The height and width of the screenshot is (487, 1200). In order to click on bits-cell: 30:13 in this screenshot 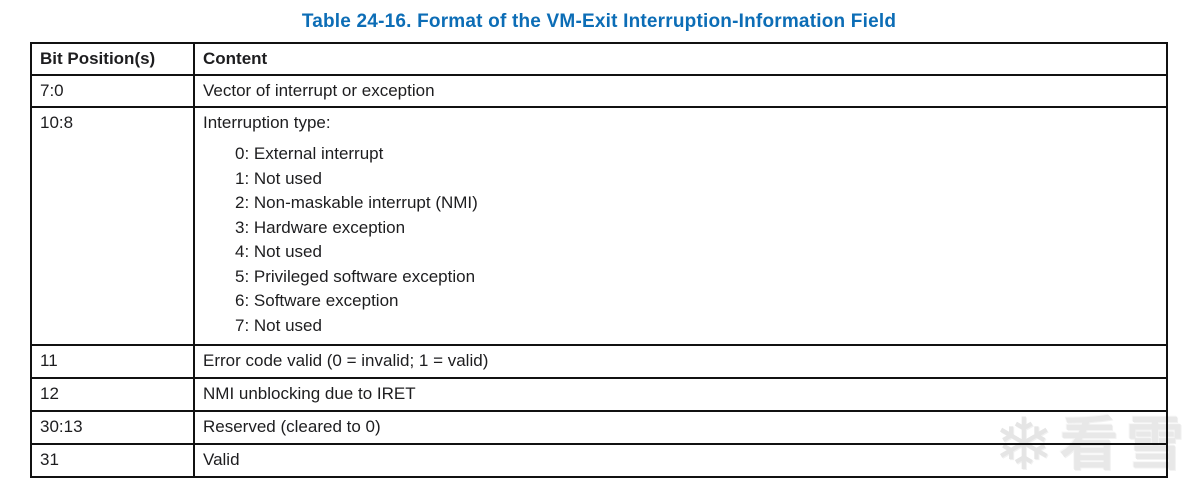, I will do `click(112, 427)`.